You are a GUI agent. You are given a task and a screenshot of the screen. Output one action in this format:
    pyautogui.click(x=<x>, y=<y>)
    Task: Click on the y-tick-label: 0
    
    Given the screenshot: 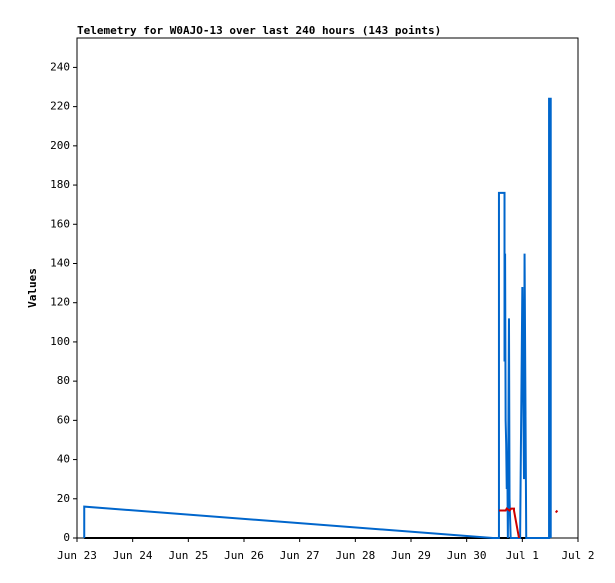 What is the action you would take?
    pyautogui.click(x=66, y=537)
    